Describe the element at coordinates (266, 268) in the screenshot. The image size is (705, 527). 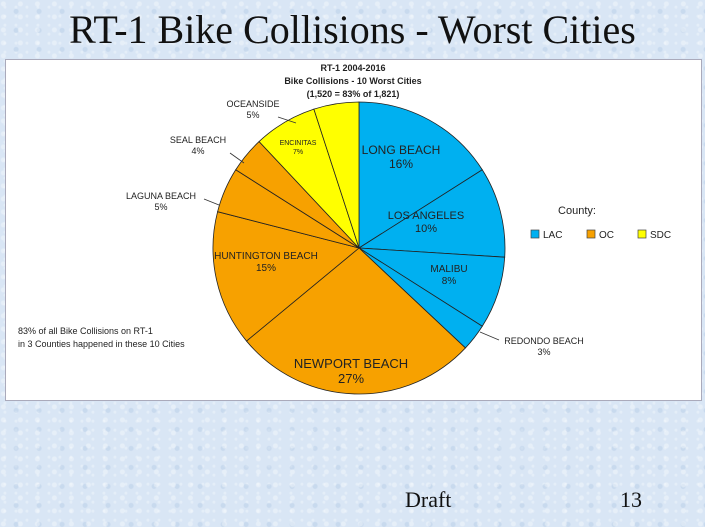
I see `slice-pct-huntington-beach: 15%` at that location.